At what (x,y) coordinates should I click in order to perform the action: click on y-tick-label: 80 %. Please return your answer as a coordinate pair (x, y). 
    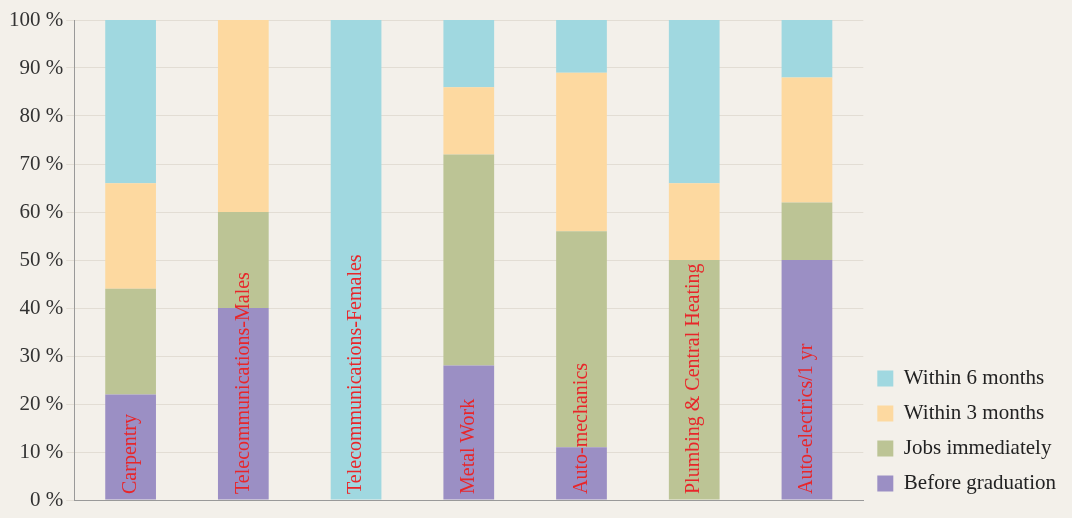
    Looking at the image, I should click on (41, 114).